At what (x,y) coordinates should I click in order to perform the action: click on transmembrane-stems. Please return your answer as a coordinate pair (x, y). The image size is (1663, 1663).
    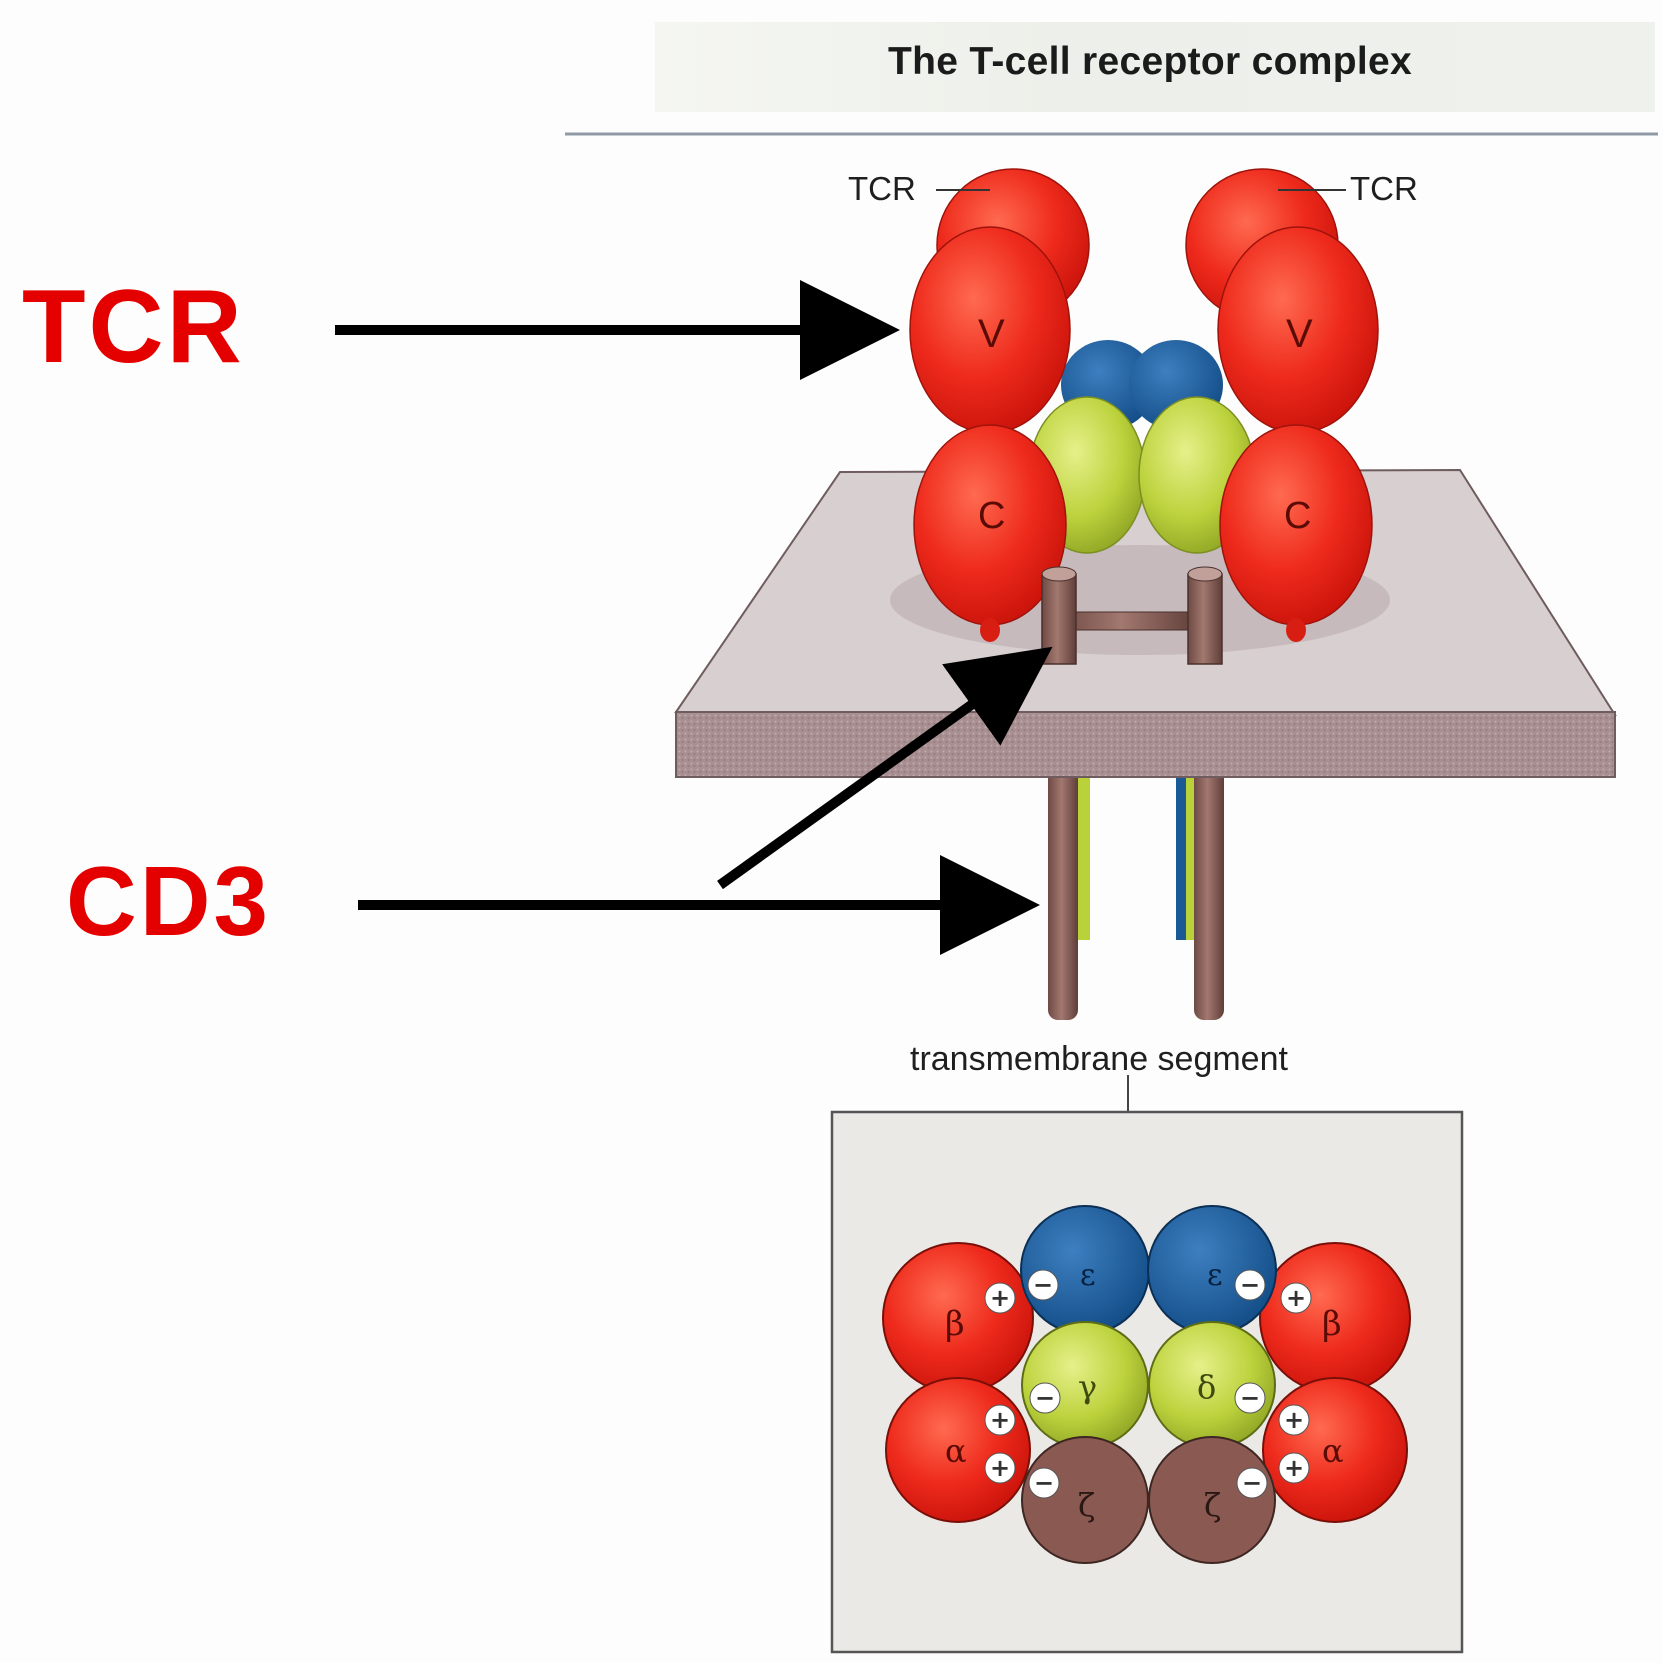
    Looking at the image, I should click on (1136, 890).